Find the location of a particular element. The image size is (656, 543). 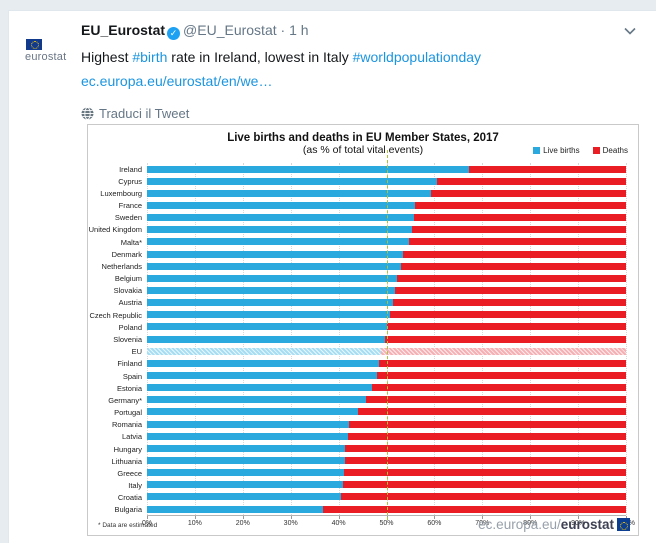

legend-item: Live births is located at coordinates (556, 150).